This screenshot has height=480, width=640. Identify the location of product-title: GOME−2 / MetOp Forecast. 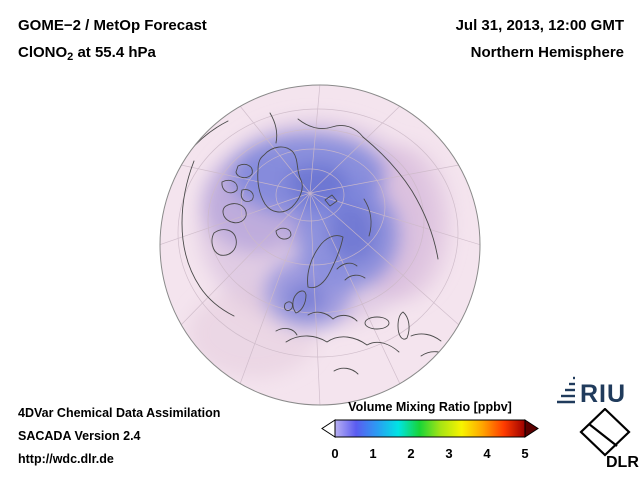
(112, 25).